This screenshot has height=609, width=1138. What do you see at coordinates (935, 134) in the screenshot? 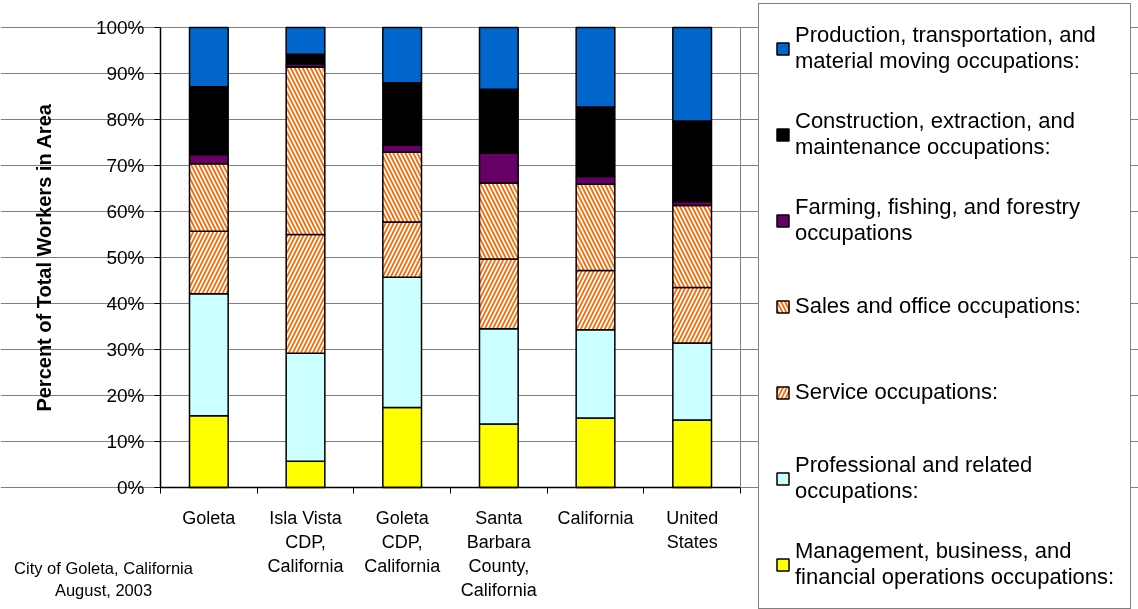
I see `legend-label: Construction, extraction, and maintenance occupations:` at bounding box center [935, 134].